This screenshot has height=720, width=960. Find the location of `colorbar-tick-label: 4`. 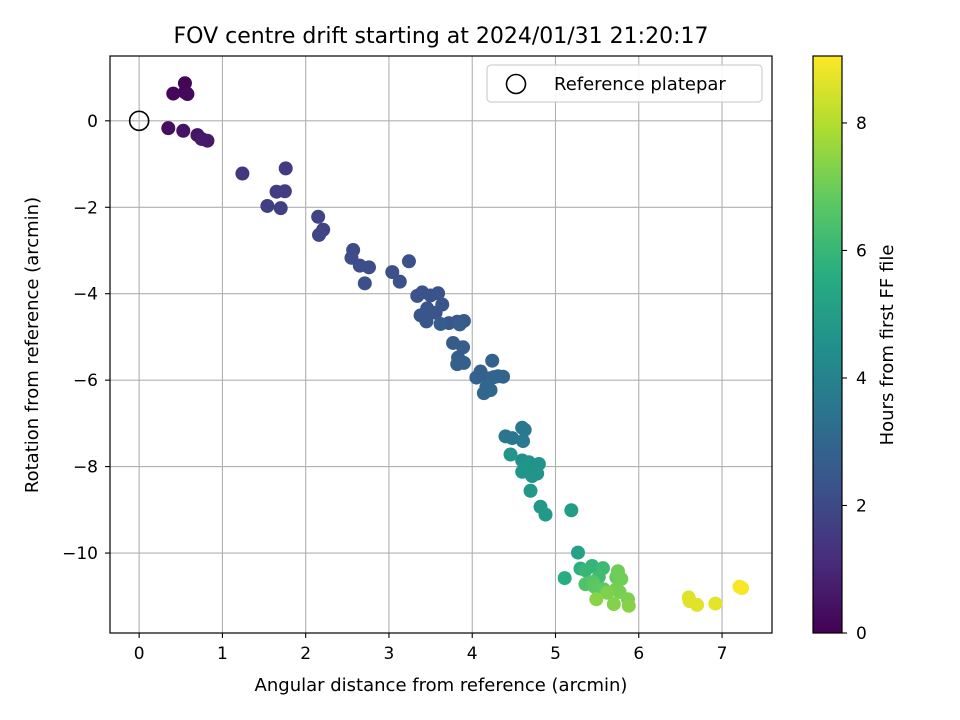

colorbar-tick-label: 4 is located at coordinates (861, 379).